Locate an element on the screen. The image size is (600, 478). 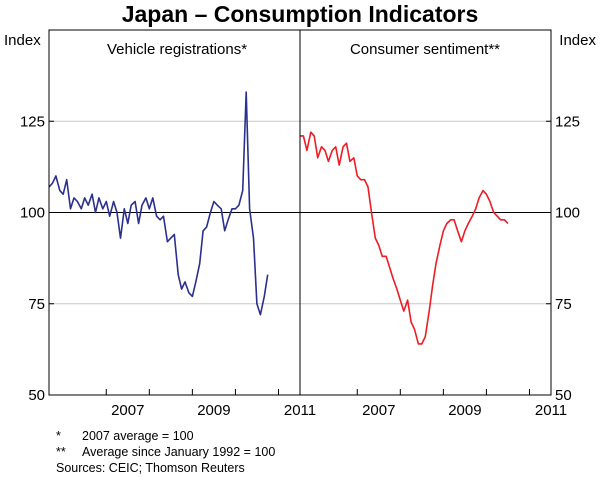
ytick-label-left-50: 50 is located at coordinates (36, 395).